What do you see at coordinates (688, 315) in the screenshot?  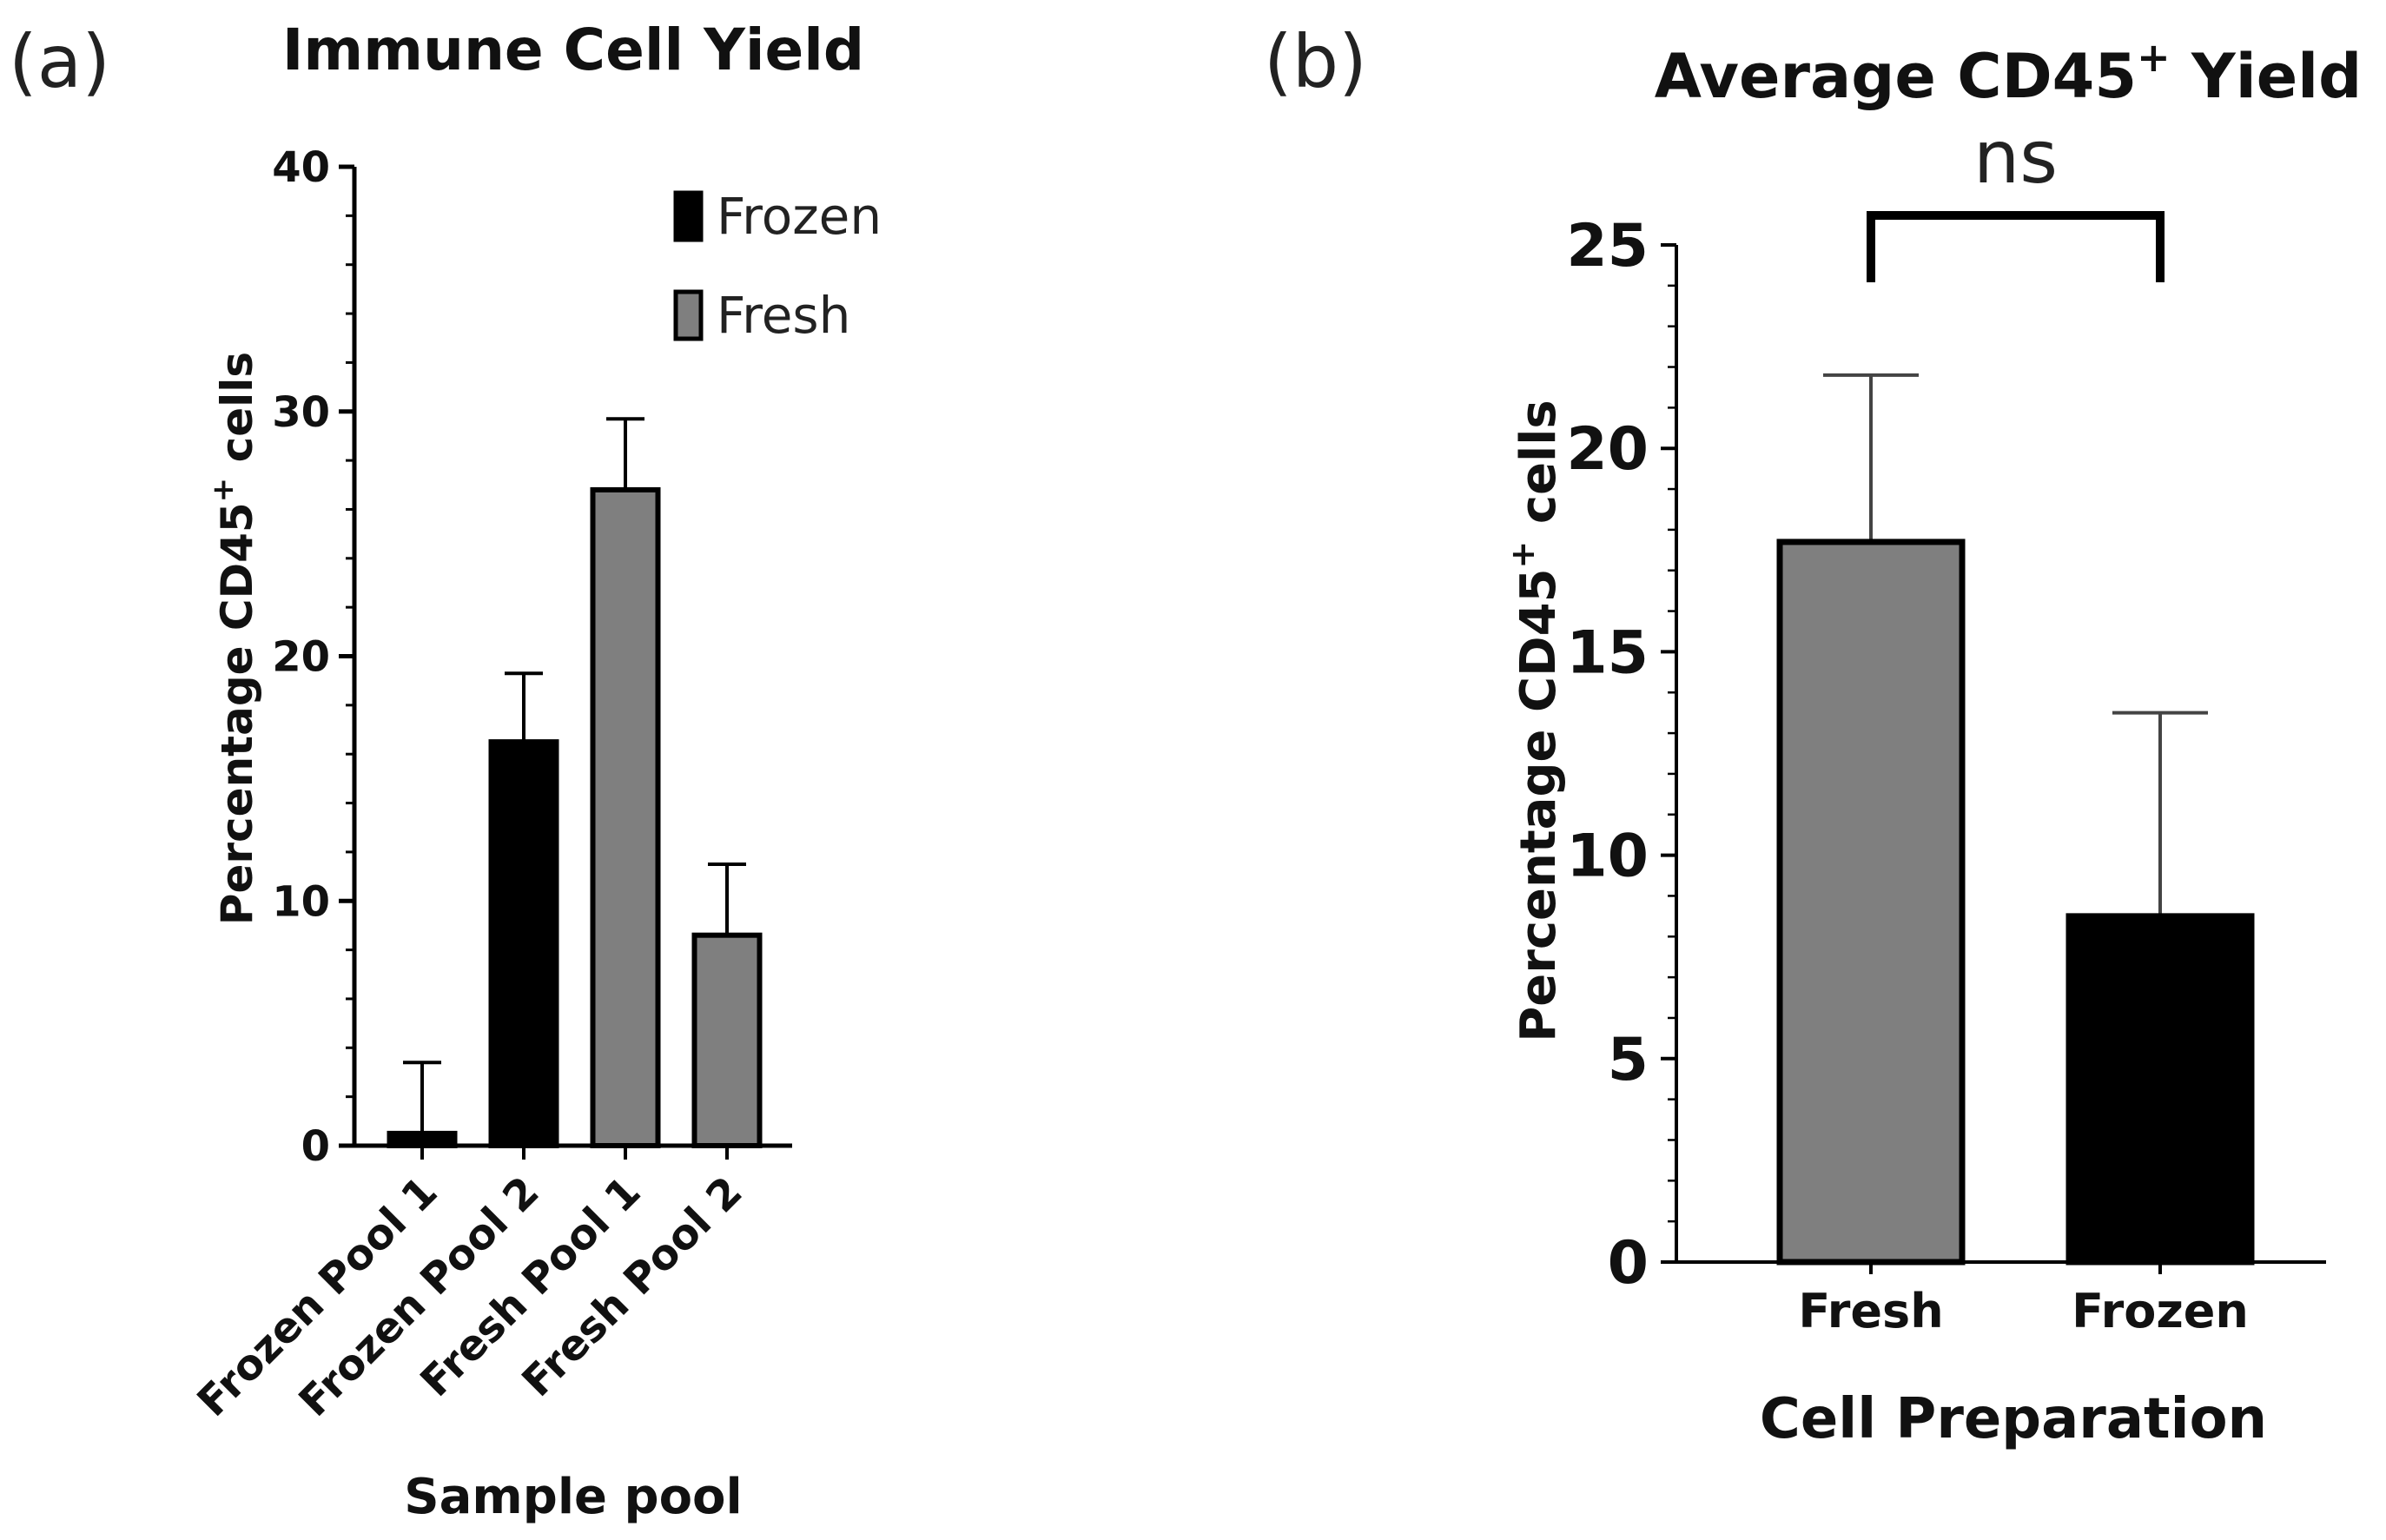 I see `panel-a-legend-swatch-fresh` at bounding box center [688, 315].